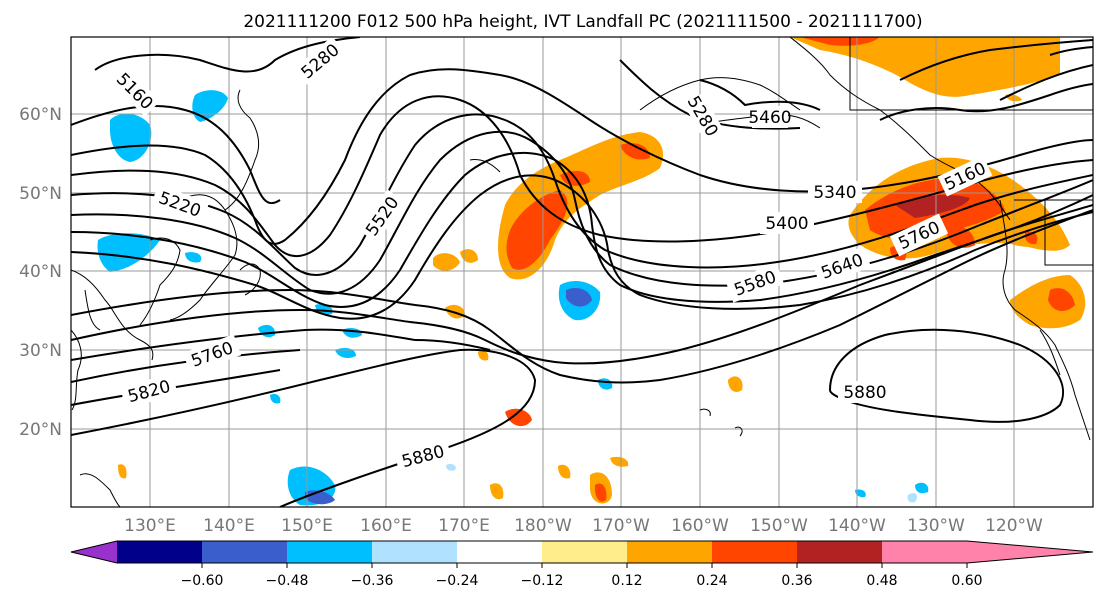  Describe the element at coordinates (779, 526) in the screenshot. I see `lon-label: 150°W` at that location.